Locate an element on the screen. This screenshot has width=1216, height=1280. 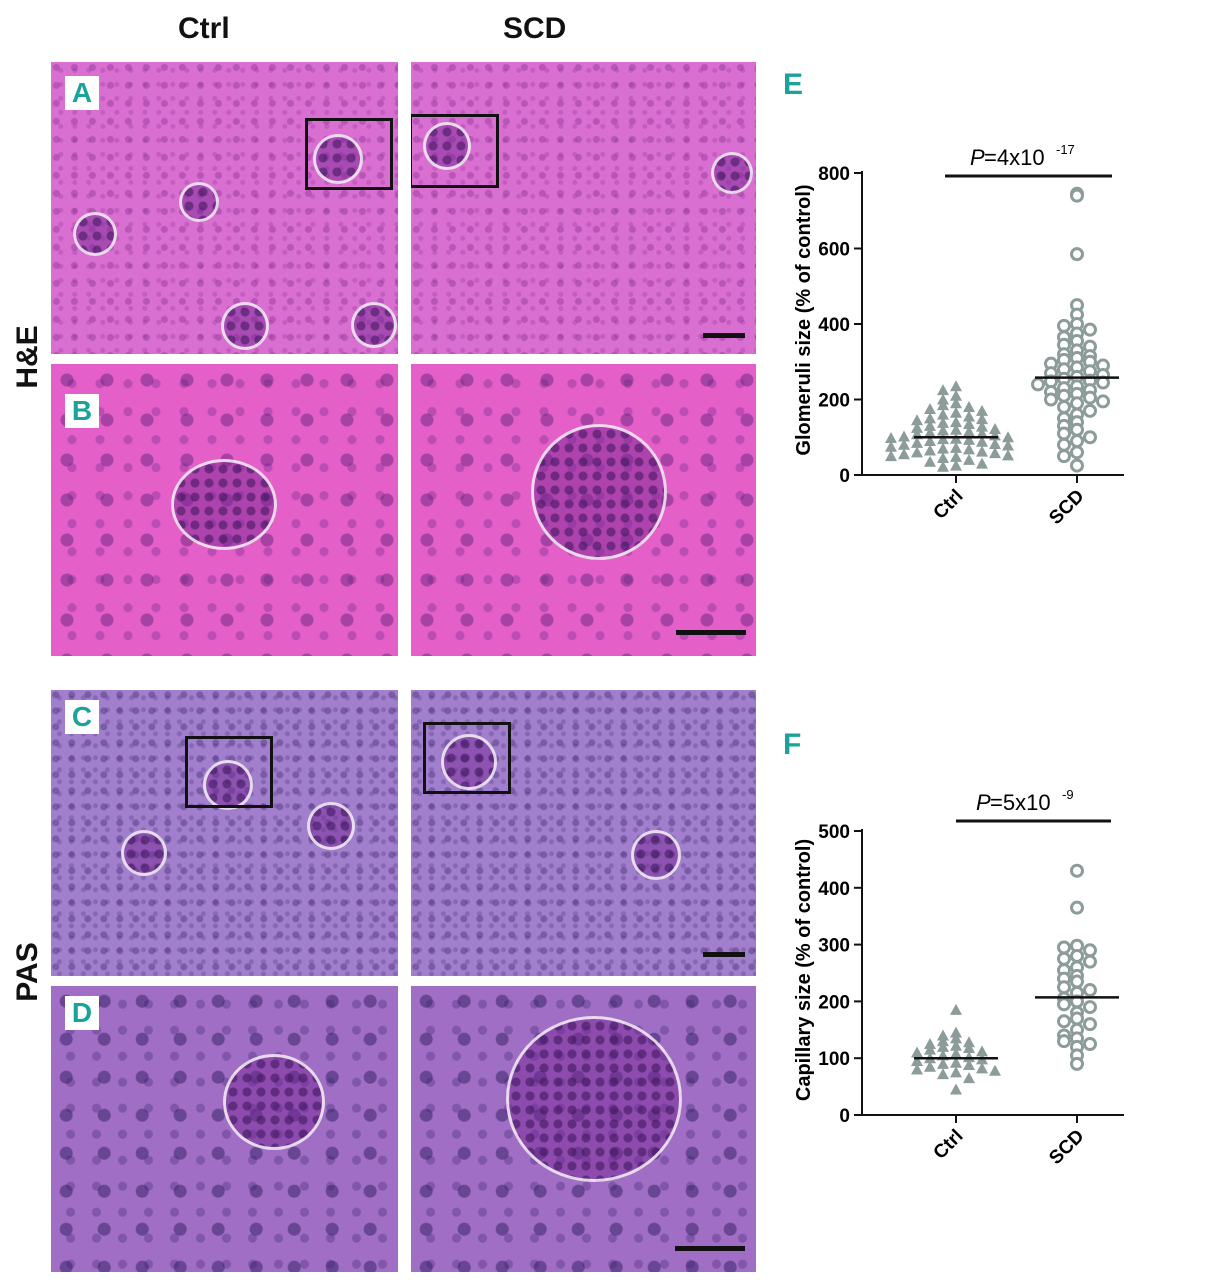
pas-scd-high-image is located at coordinates (583, 1129).